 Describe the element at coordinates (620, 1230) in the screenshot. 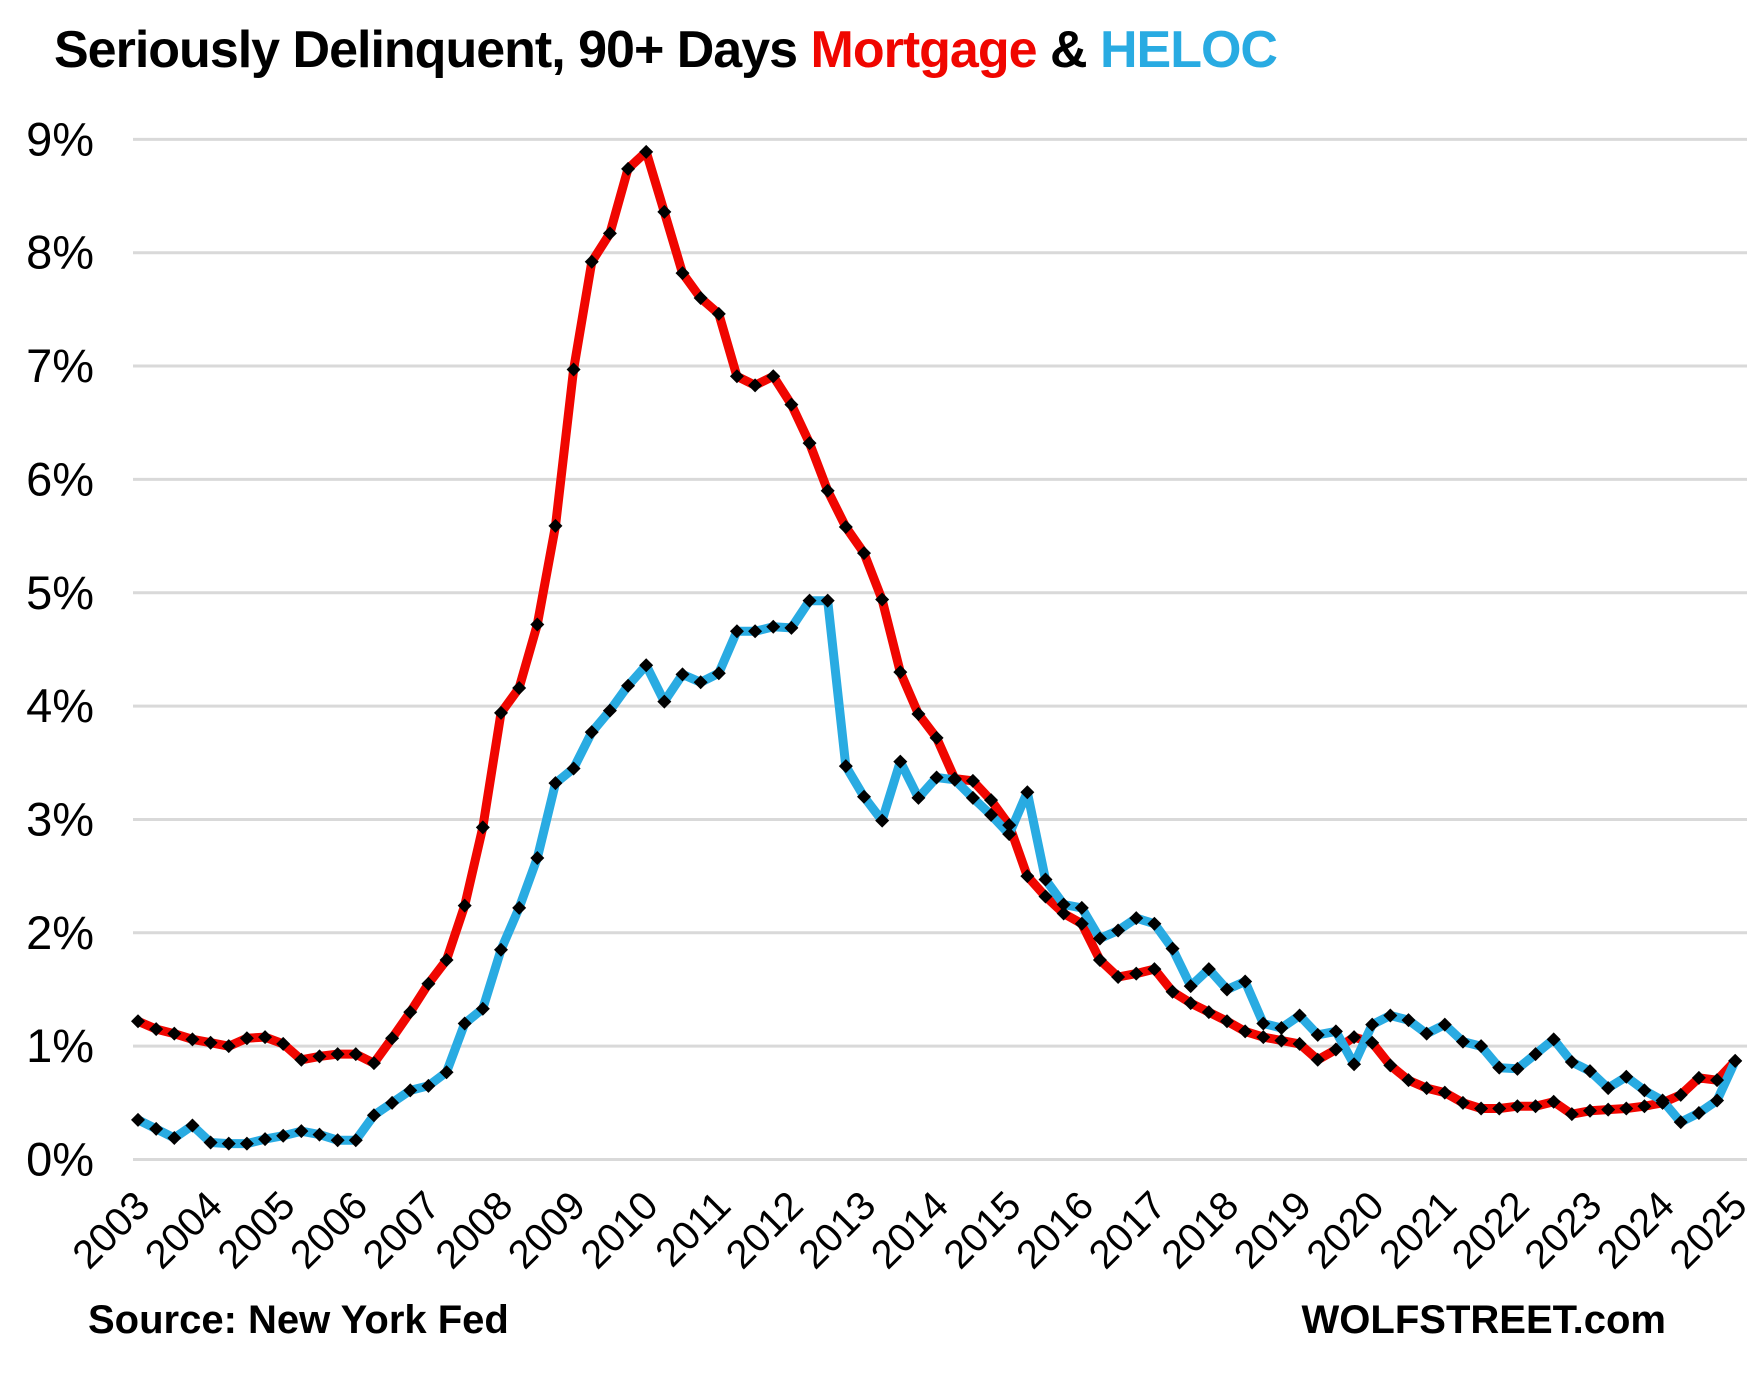

I see `x-tick-label: 2010` at that location.